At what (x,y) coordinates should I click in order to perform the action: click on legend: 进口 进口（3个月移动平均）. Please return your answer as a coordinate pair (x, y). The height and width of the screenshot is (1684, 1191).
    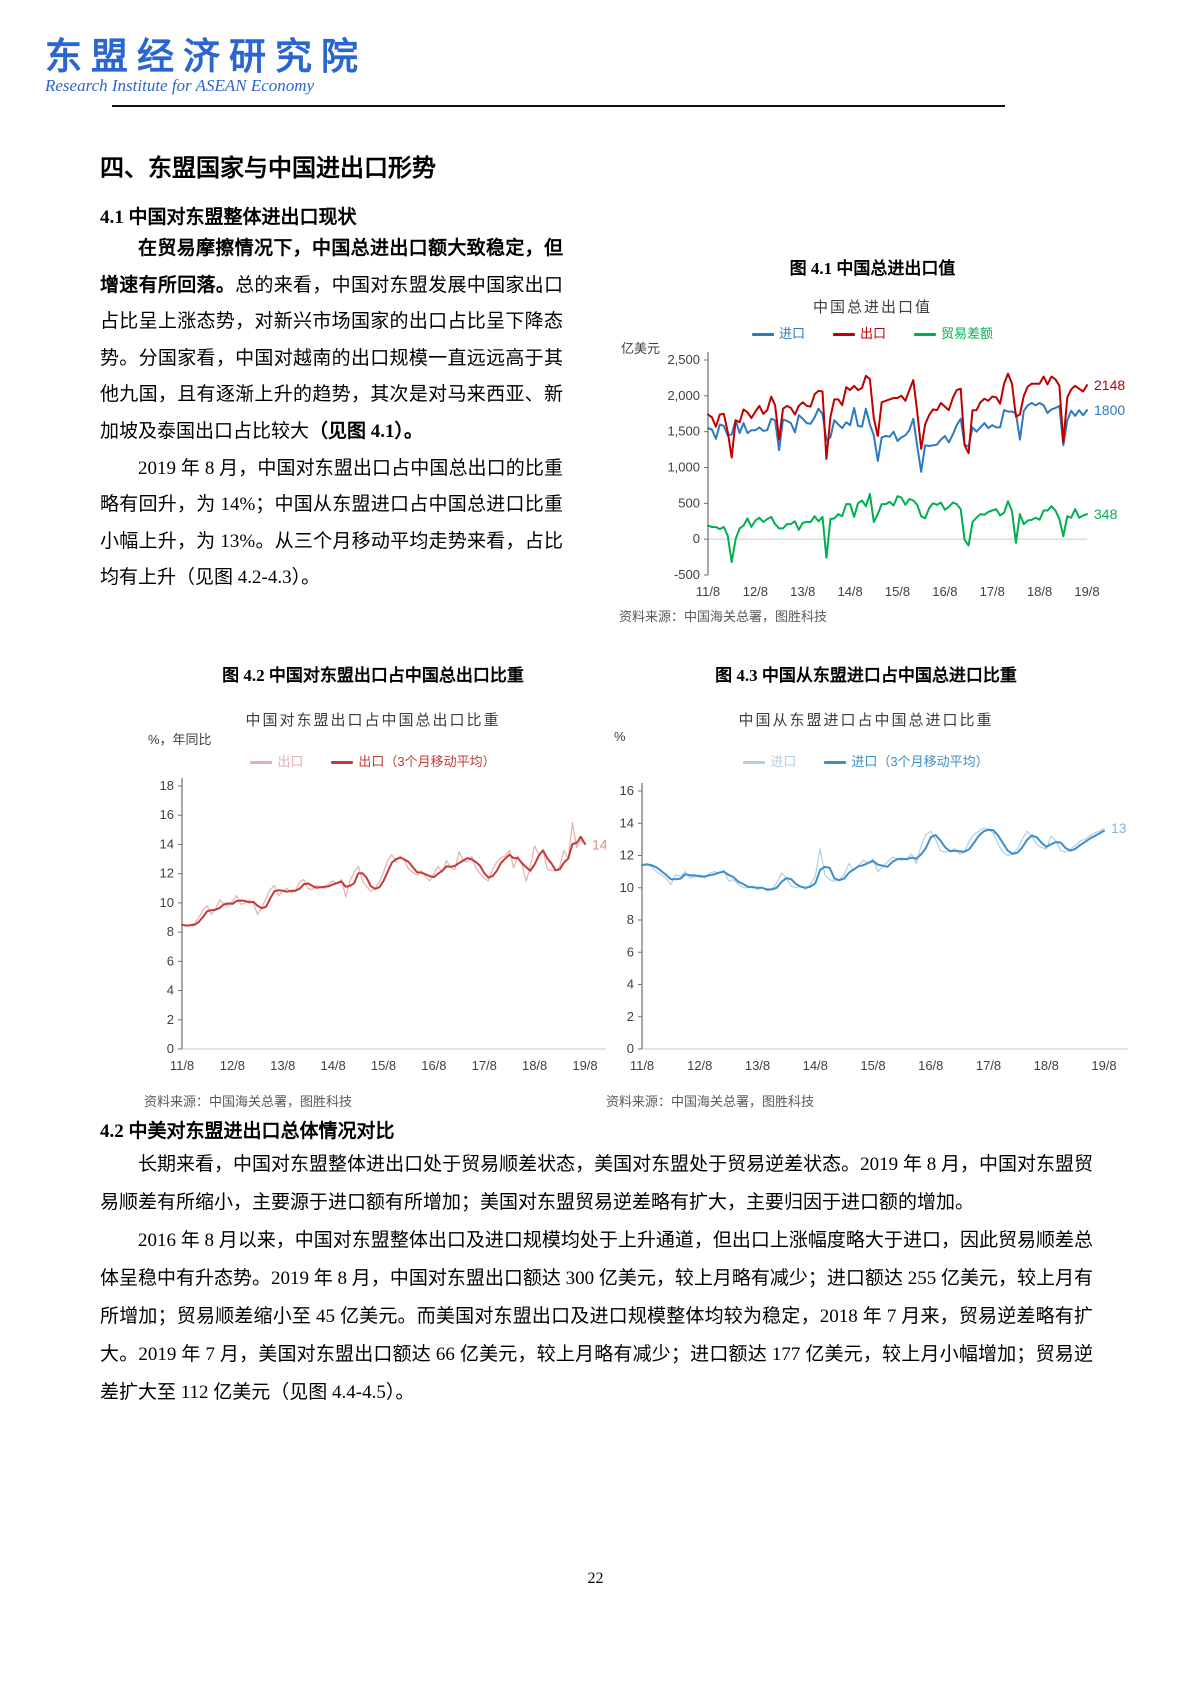
    Looking at the image, I should click on (866, 760).